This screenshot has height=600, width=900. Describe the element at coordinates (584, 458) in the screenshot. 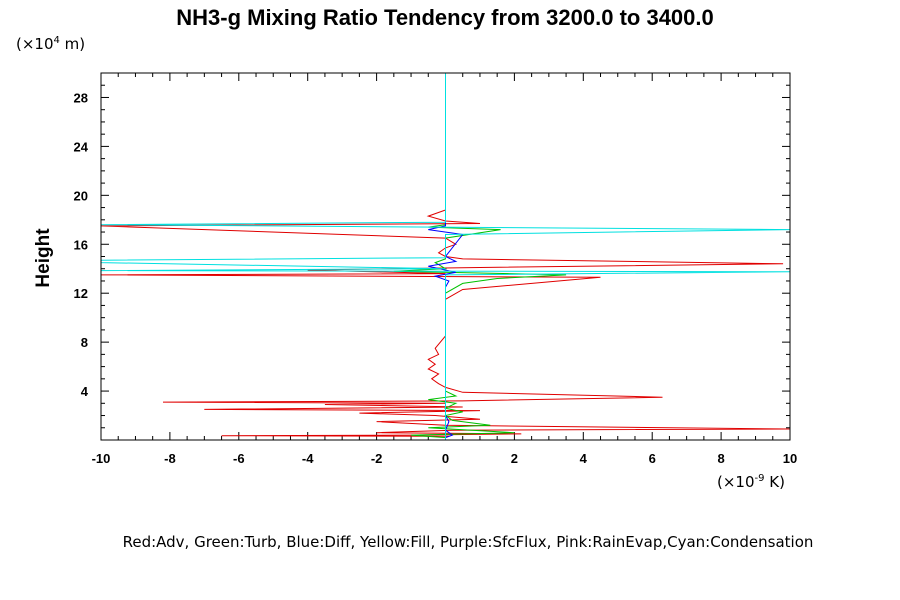

I see `x-tick-label: 4` at that location.